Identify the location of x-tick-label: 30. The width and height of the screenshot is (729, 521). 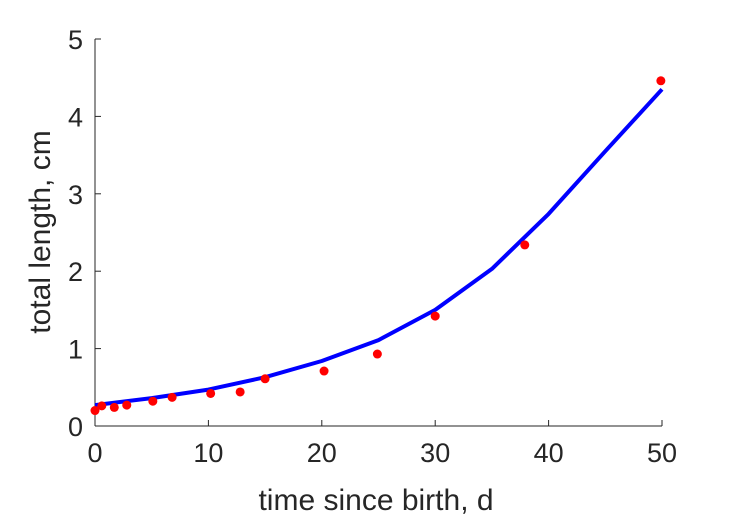
(435, 453).